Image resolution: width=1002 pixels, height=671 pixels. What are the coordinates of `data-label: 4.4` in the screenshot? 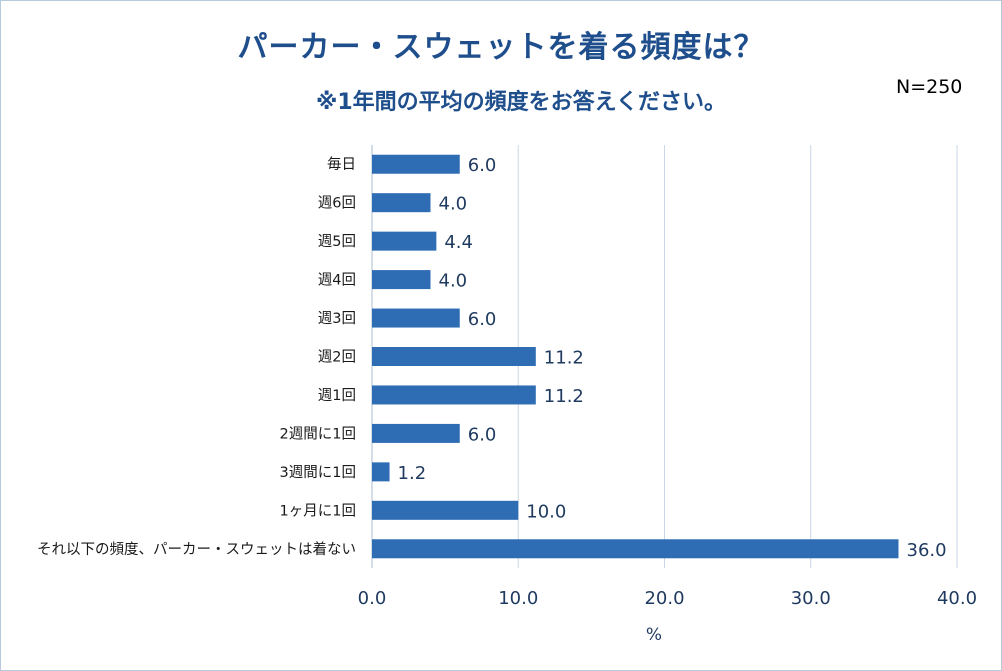 It's located at (458, 242).